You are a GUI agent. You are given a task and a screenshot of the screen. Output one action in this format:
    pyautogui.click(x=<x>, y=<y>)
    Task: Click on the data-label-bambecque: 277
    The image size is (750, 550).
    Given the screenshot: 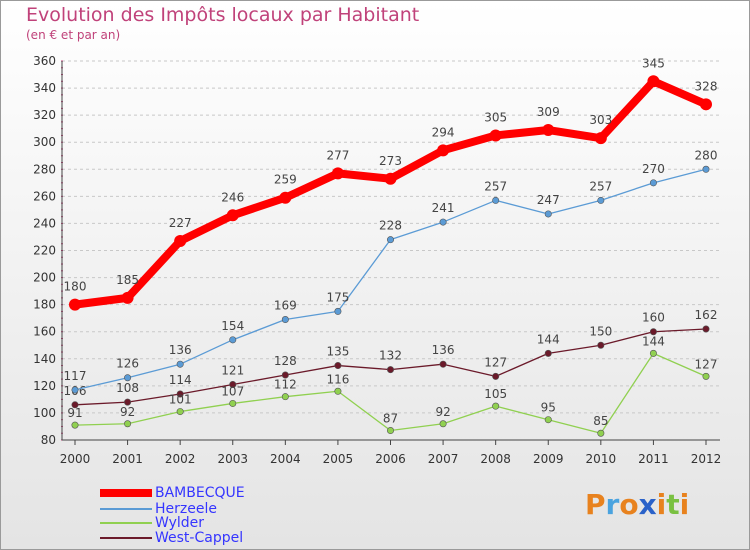 What is the action you would take?
    pyautogui.click(x=337, y=155)
    